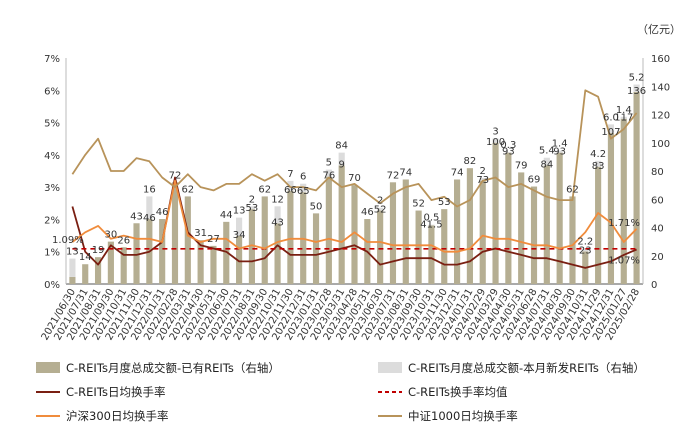 The height and width of the screenshot is (431, 700). I want to click on bar-label: 13, so click(239, 211).